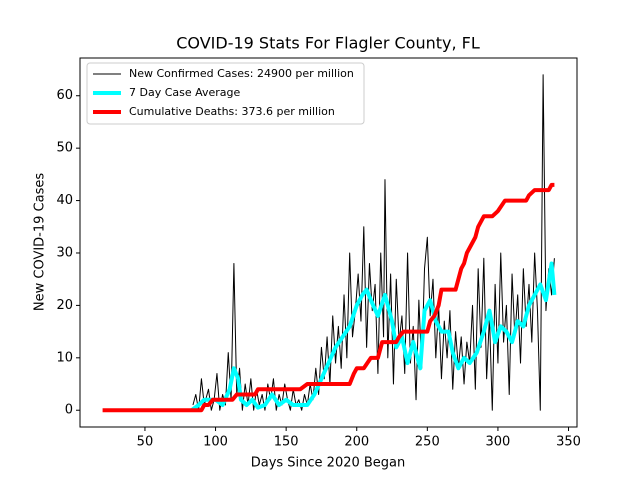 Image resolution: width=640 pixels, height=484 pixels. Describe the element at coordinates (64, 252) in the screenshot. I see `y-tick-label: 30` at that location.